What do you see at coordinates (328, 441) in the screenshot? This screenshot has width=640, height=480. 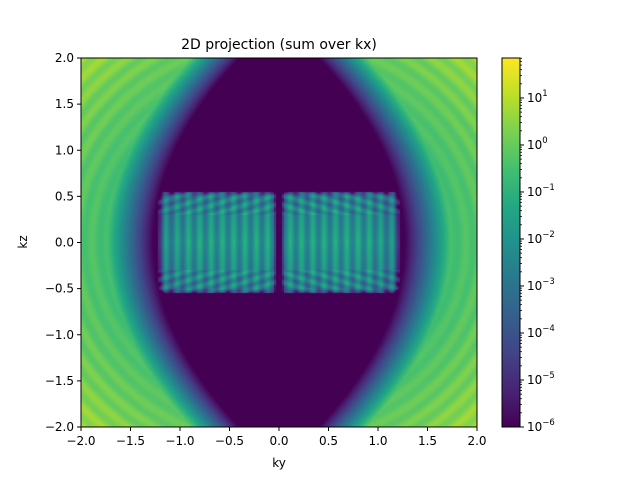 I see `x-tick-label: 0.5` at bounding box center [328, 441].